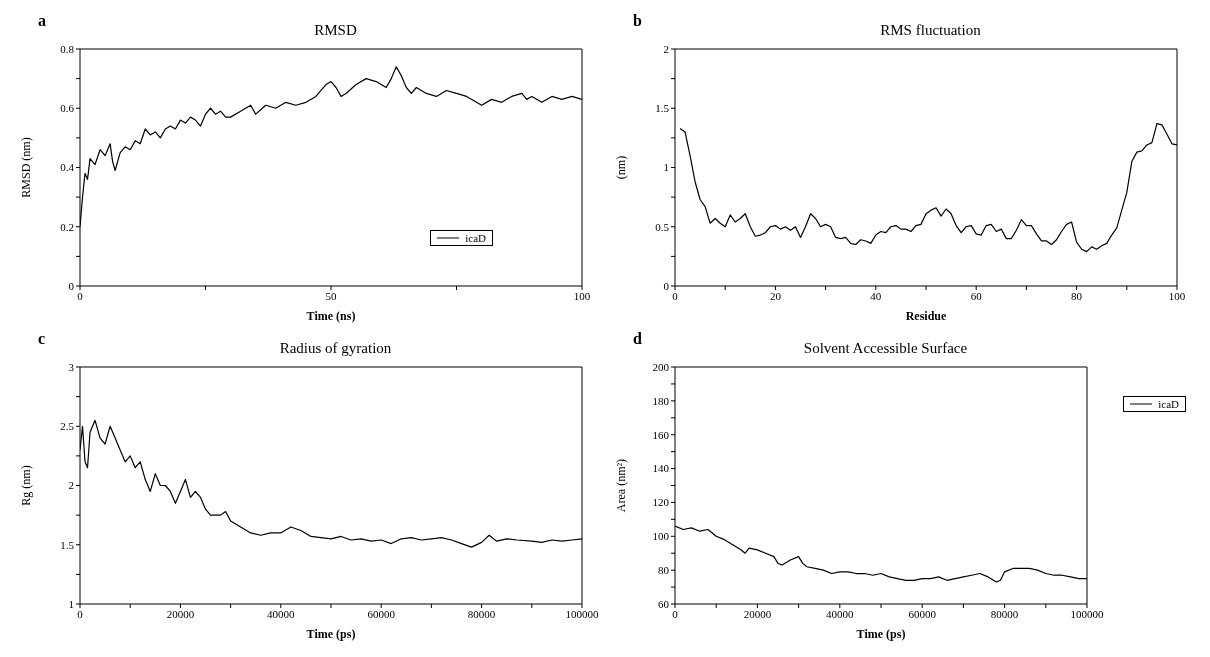  Describe the element at coordinates (661, 366) in the screenshot. I see `y-tick-label: 200` at that location.